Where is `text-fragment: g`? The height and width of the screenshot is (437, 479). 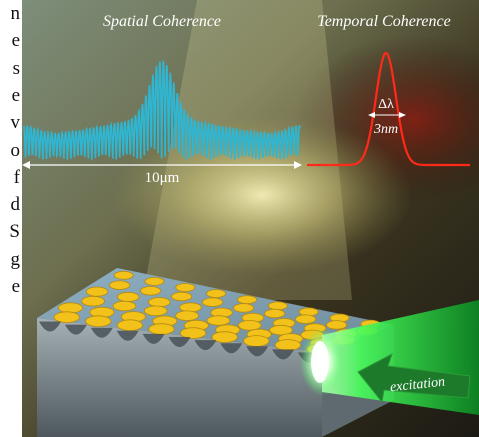
text-fragment: g is located at coordinates (15, 259).